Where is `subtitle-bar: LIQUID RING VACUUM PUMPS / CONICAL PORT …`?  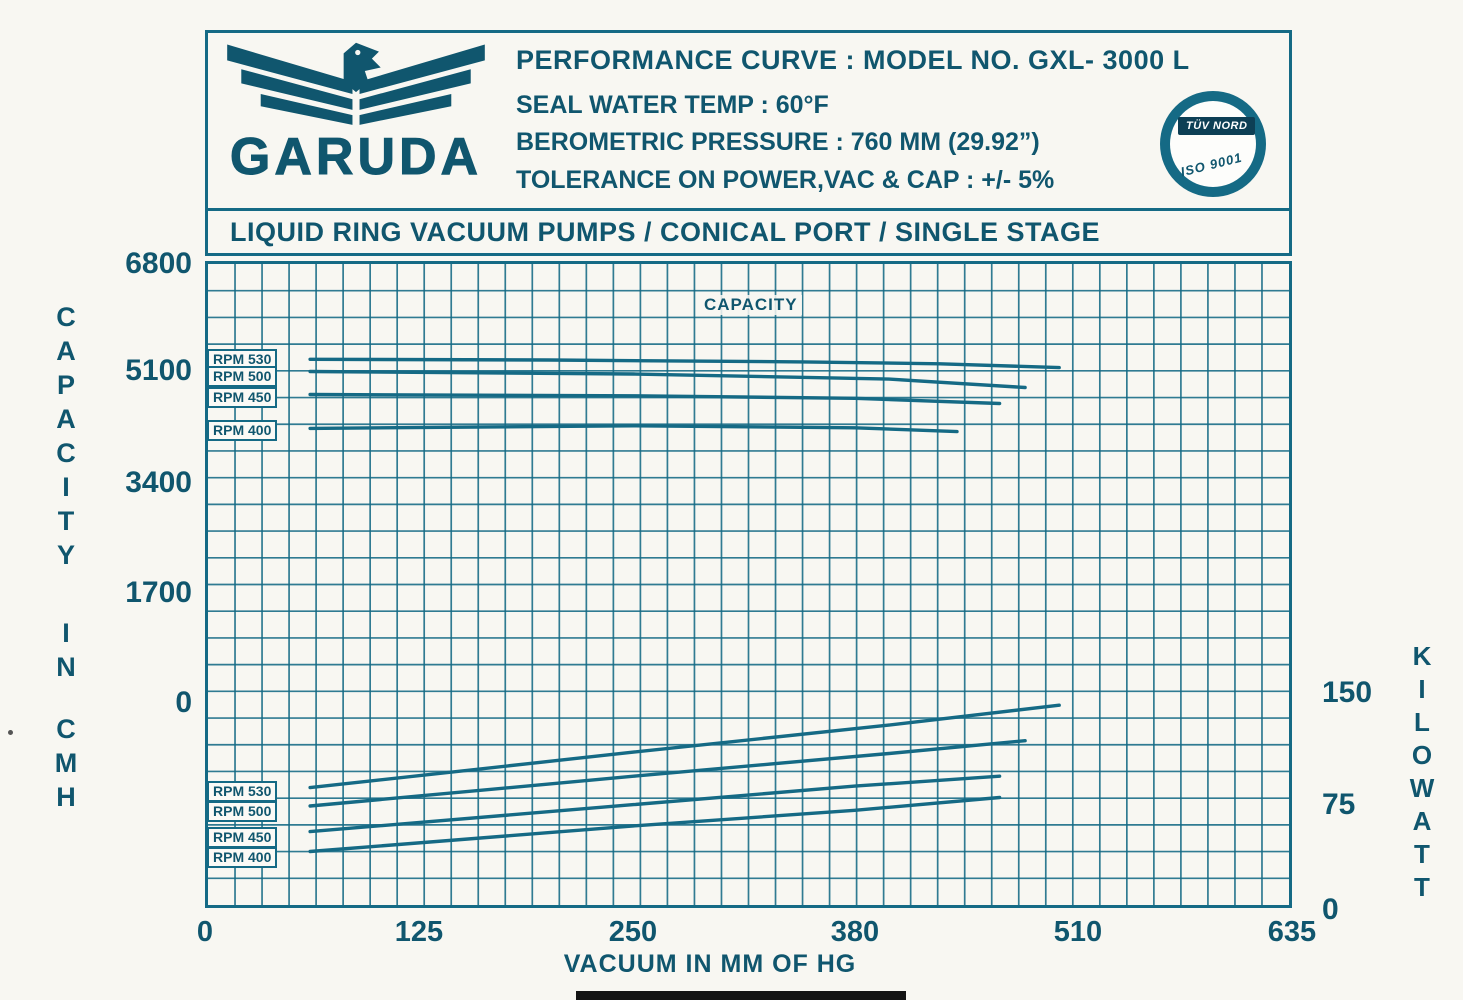 subtitle-bar: LIQUID RING VACUUM PUMPS / CONICAL PORT … is located at coordinates (748, 232).